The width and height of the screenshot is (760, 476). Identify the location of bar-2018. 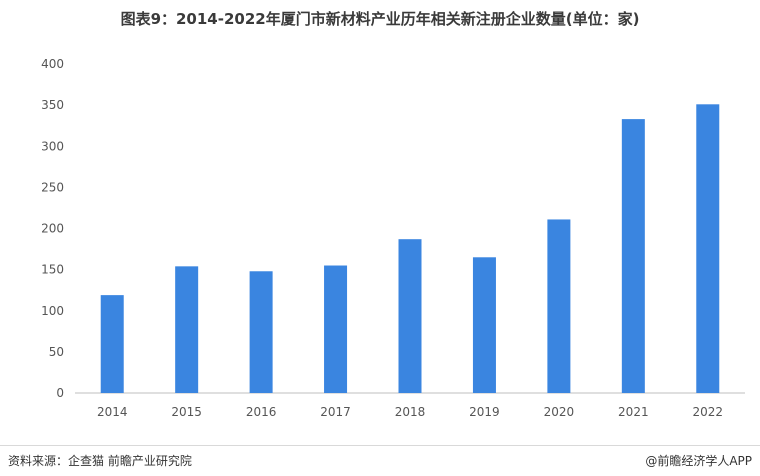
(410, 316).